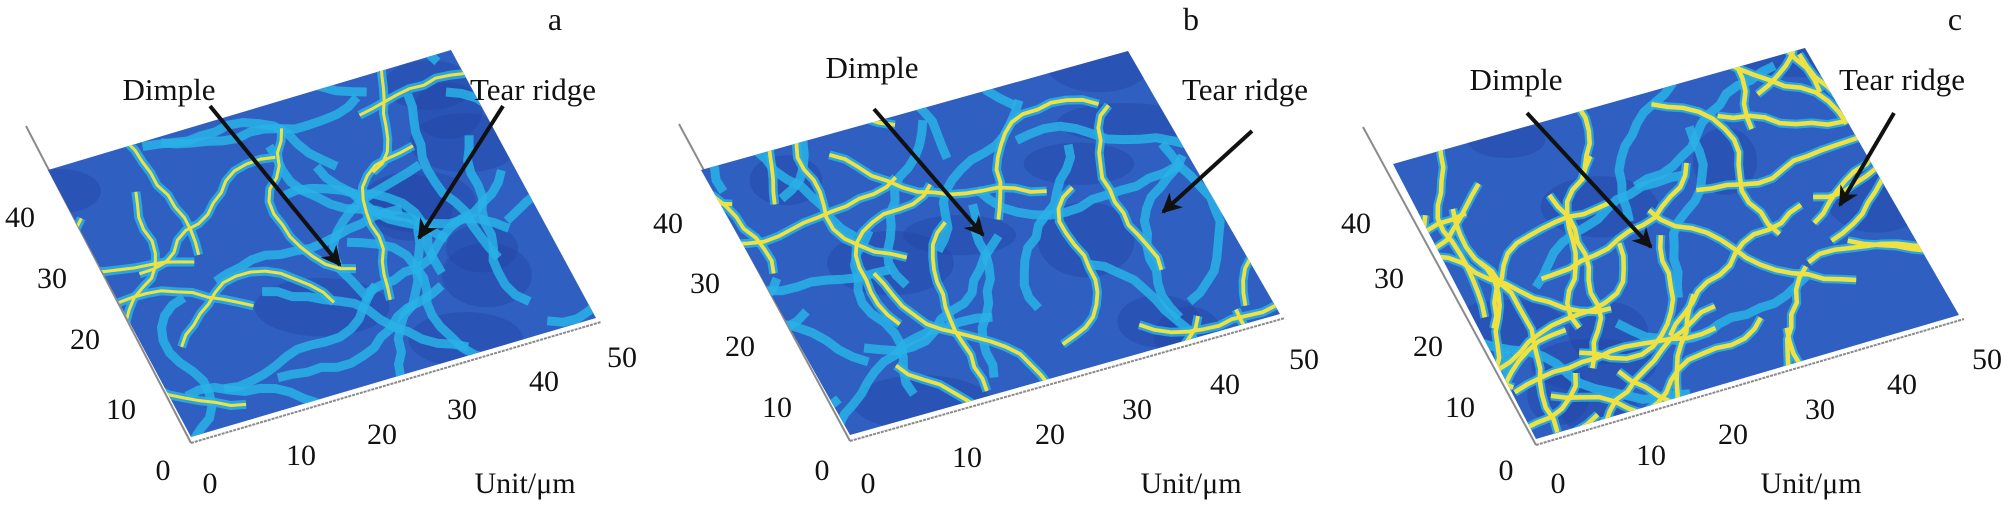 The width and height of the screenshot is (2010, 516). I want to click on panel-label: b, so click(1191, 19).